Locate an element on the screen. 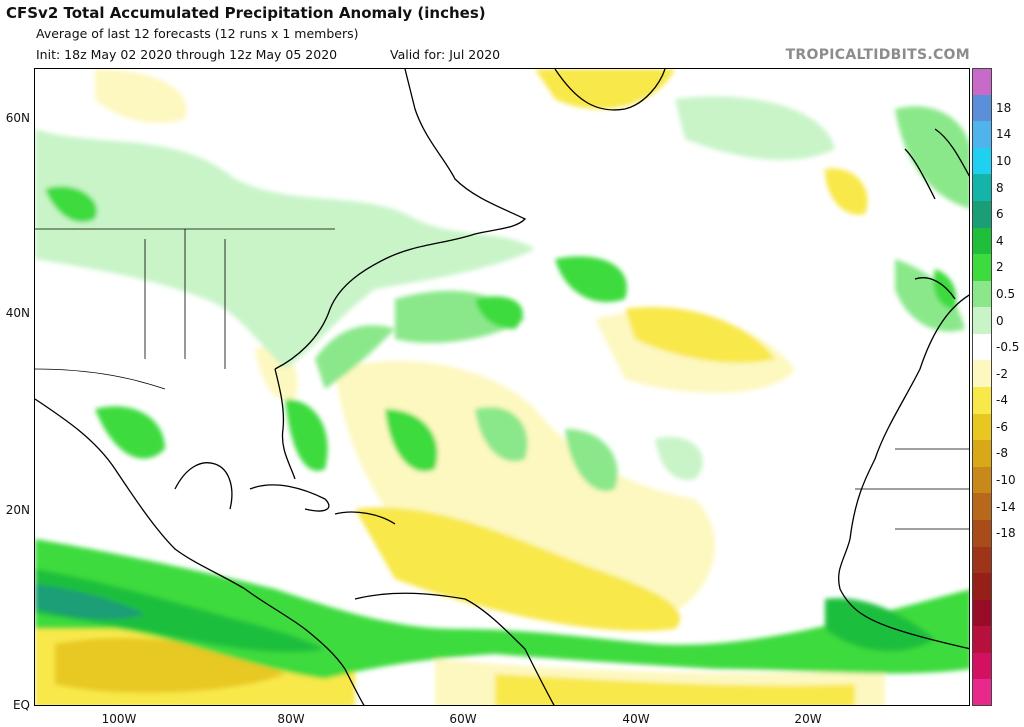 Image resolution: width=1024 pixels, height=727 pixels. colorbar-label: 14 is located at coordinates (1004, 134).